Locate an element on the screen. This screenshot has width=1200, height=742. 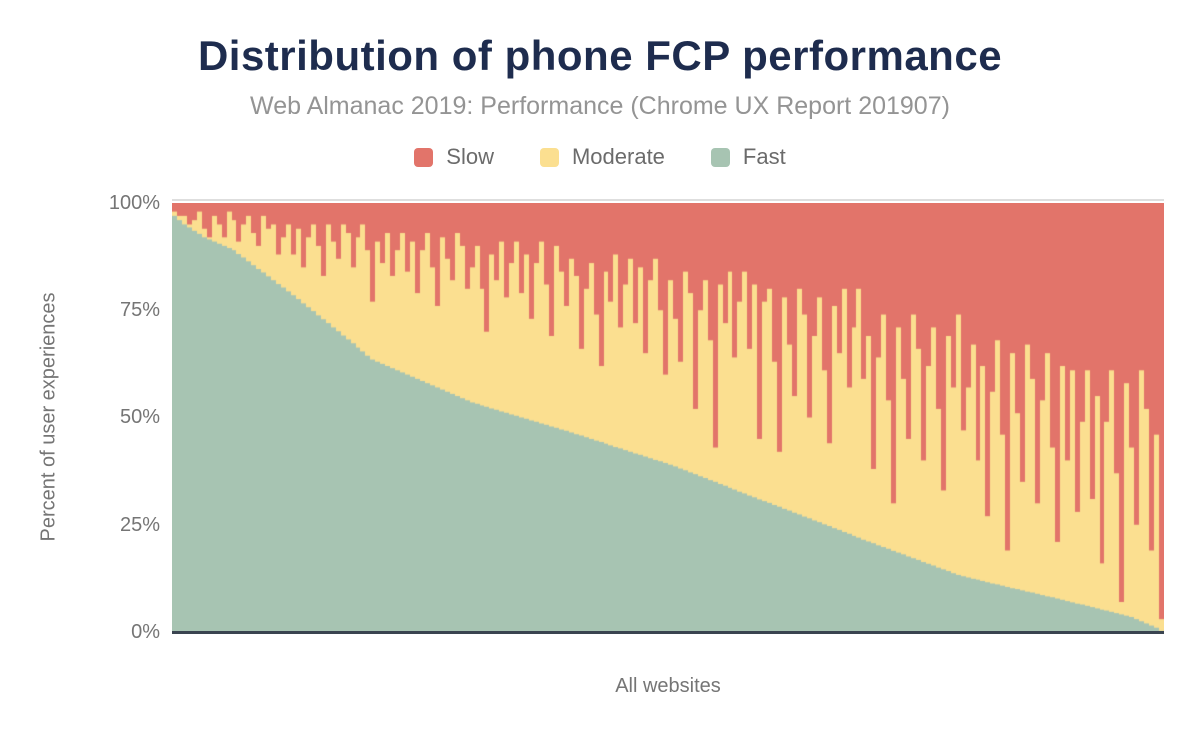
legend-swatch-slow-icon is located at coordinates (424, 157).